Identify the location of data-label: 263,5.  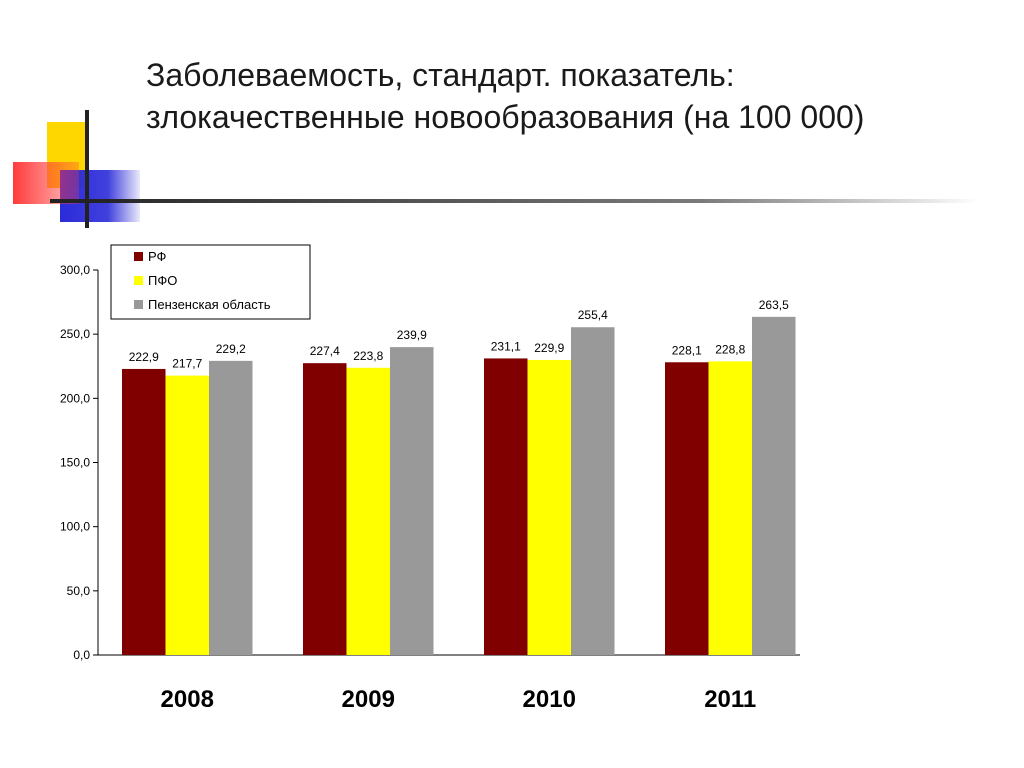
(774, 305).